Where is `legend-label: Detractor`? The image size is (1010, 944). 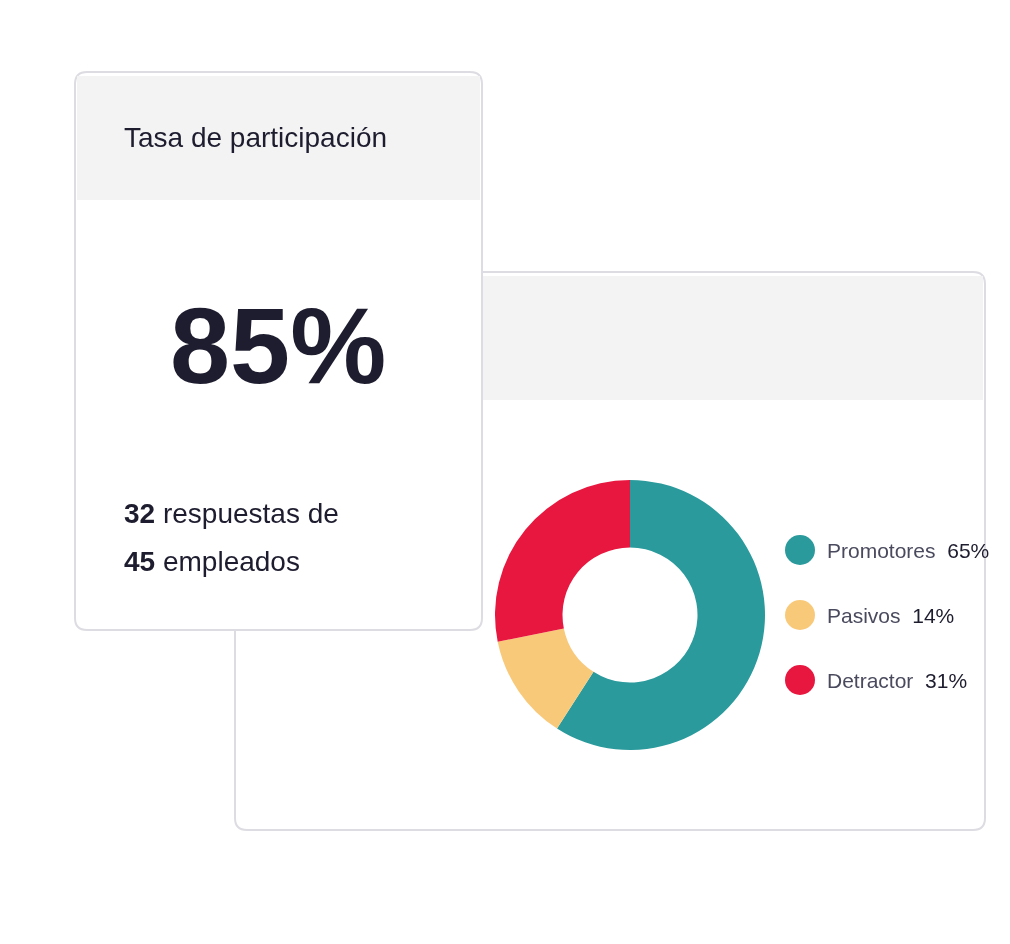
legend-label: Detractor is located at coordinates (870, 680).